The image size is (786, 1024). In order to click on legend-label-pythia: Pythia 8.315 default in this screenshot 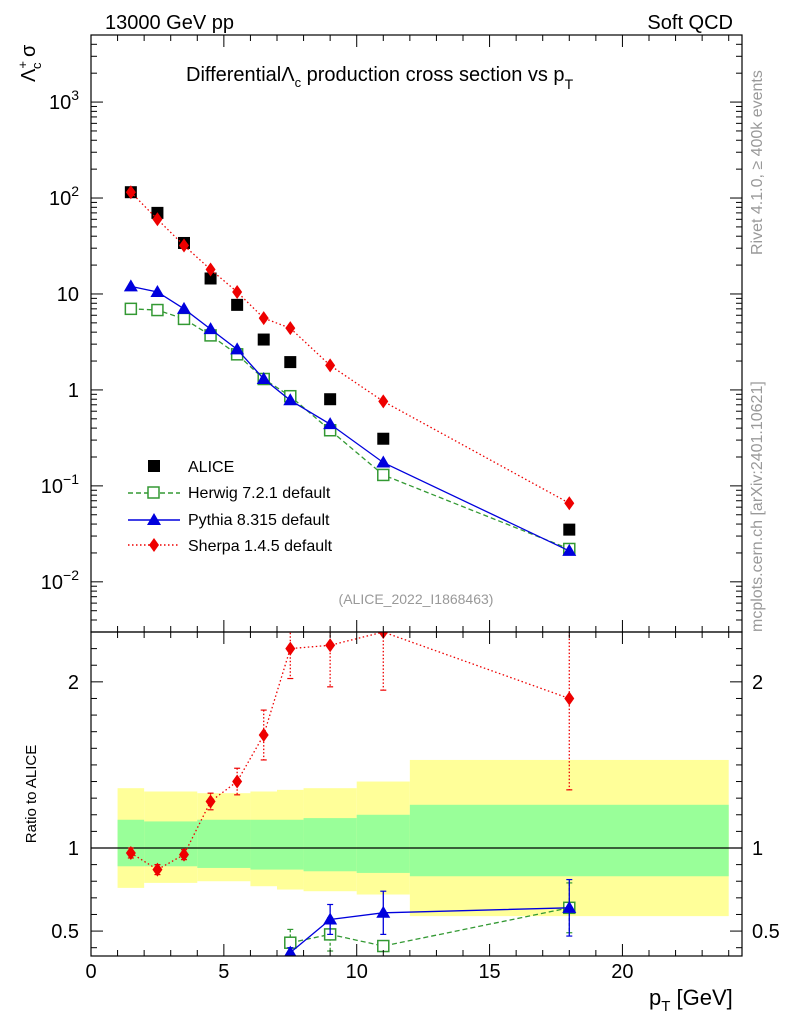, I will do `click(259, 520)`.